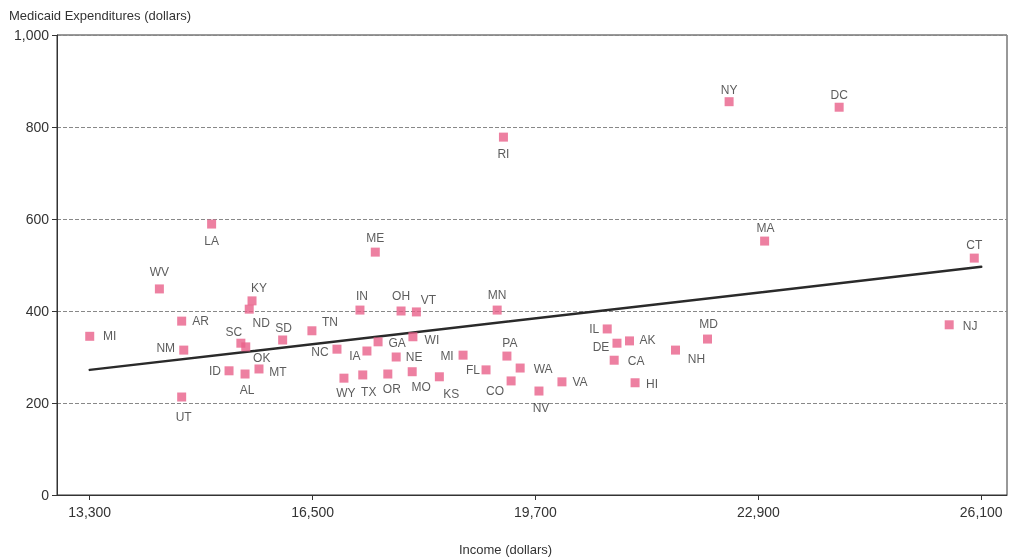 The height and width of the screenshot is (559, 1011). What do you see at coordinates (696, 359) in the screenshot?
I see `annotation: NH` at bounding box center [696, 359].